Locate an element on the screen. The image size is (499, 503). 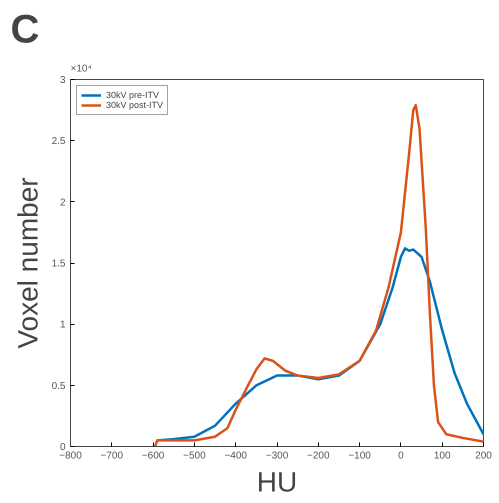
y-tick-label: 2.5 is located at coordinates (59, 142).